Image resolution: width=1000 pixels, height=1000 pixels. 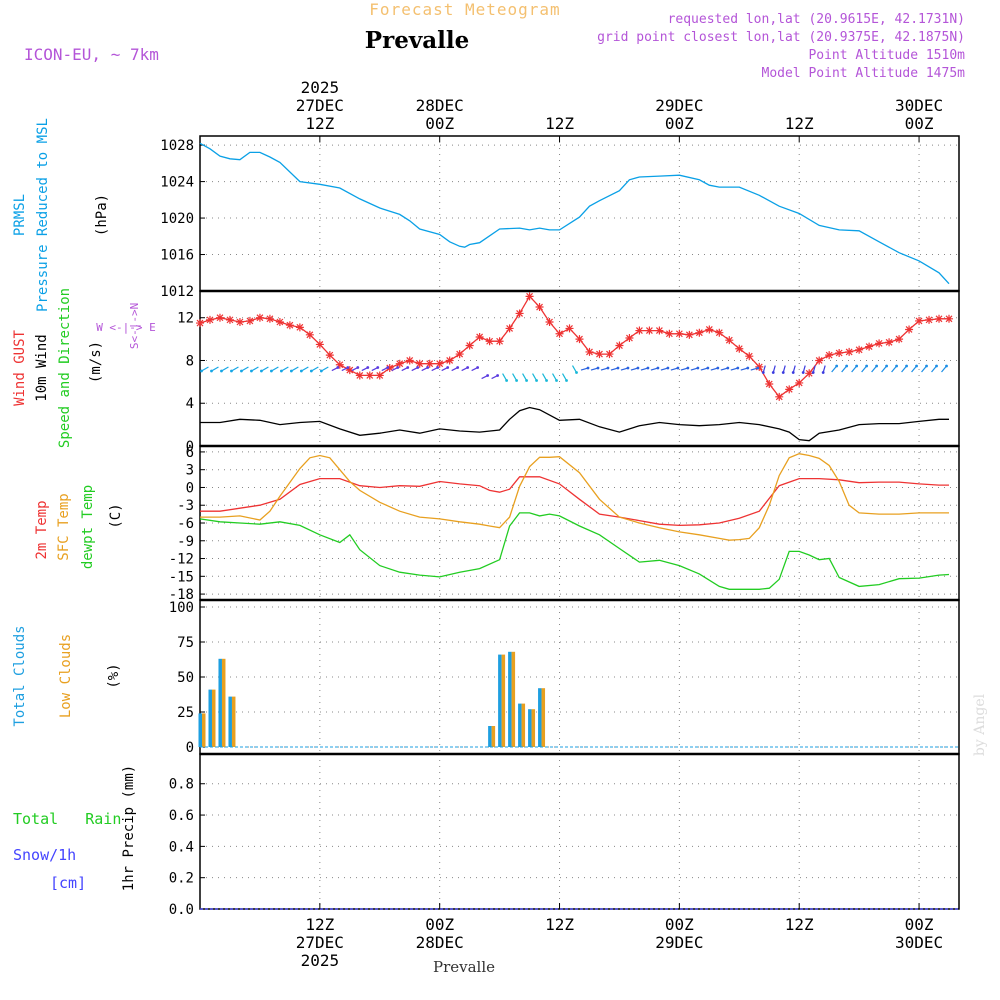 What do you see at coordinates (190, 361) in the screenshot?
I see `y-tick-label: 8` at bounding box center [190, 361].